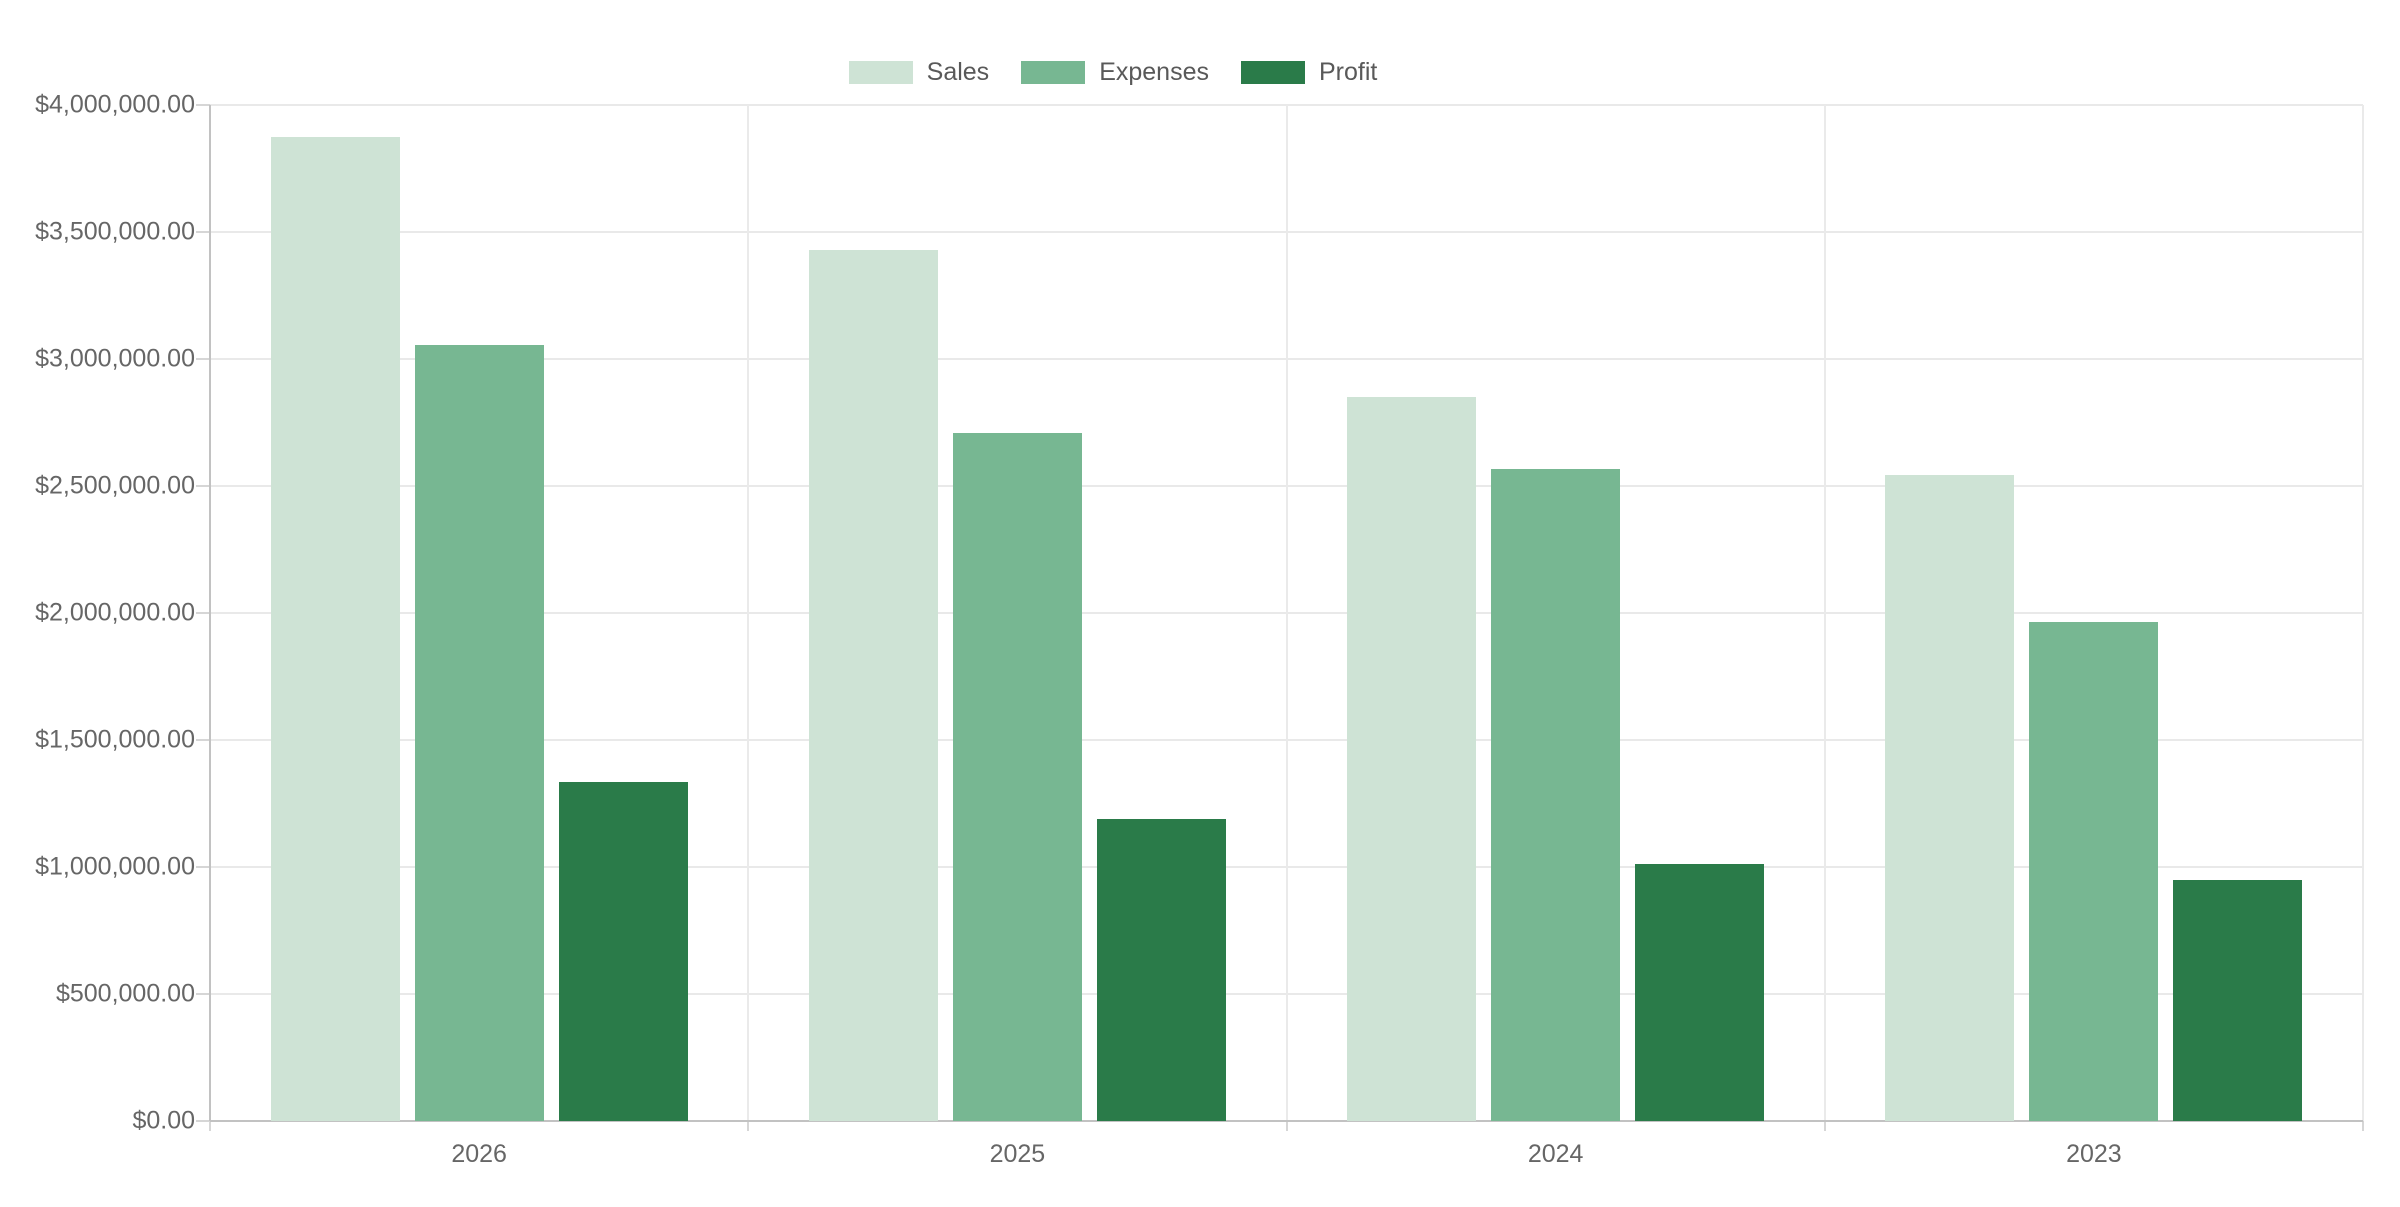 This screenshot has width=2400, height=1207. Describe the element at coordinates (880, 72) in the screenshot. I see `legend-swatch-sales-icon` at that location.